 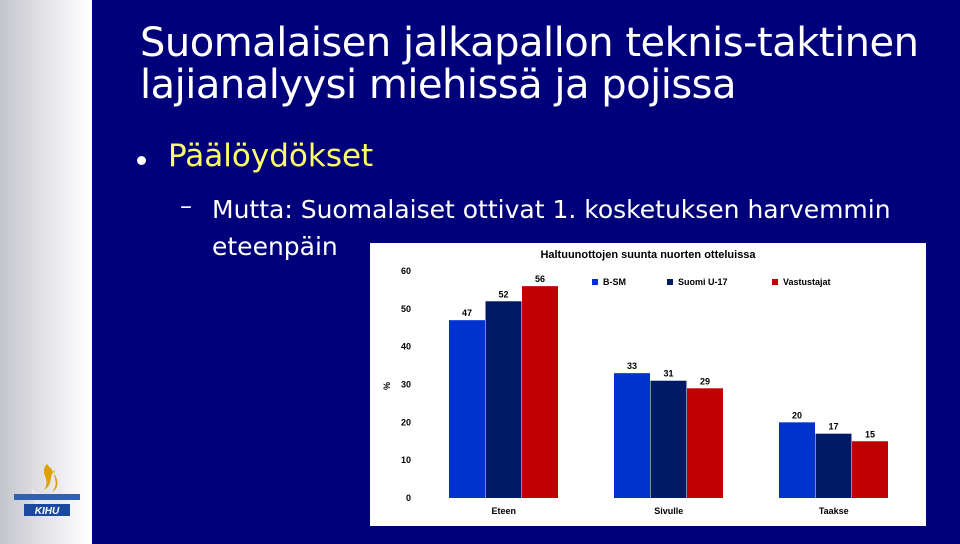 What do you see at coordinates (807, 282) in the screenshot?
I see `legend-label: Vastustajat` at bounding box center [807, 282].